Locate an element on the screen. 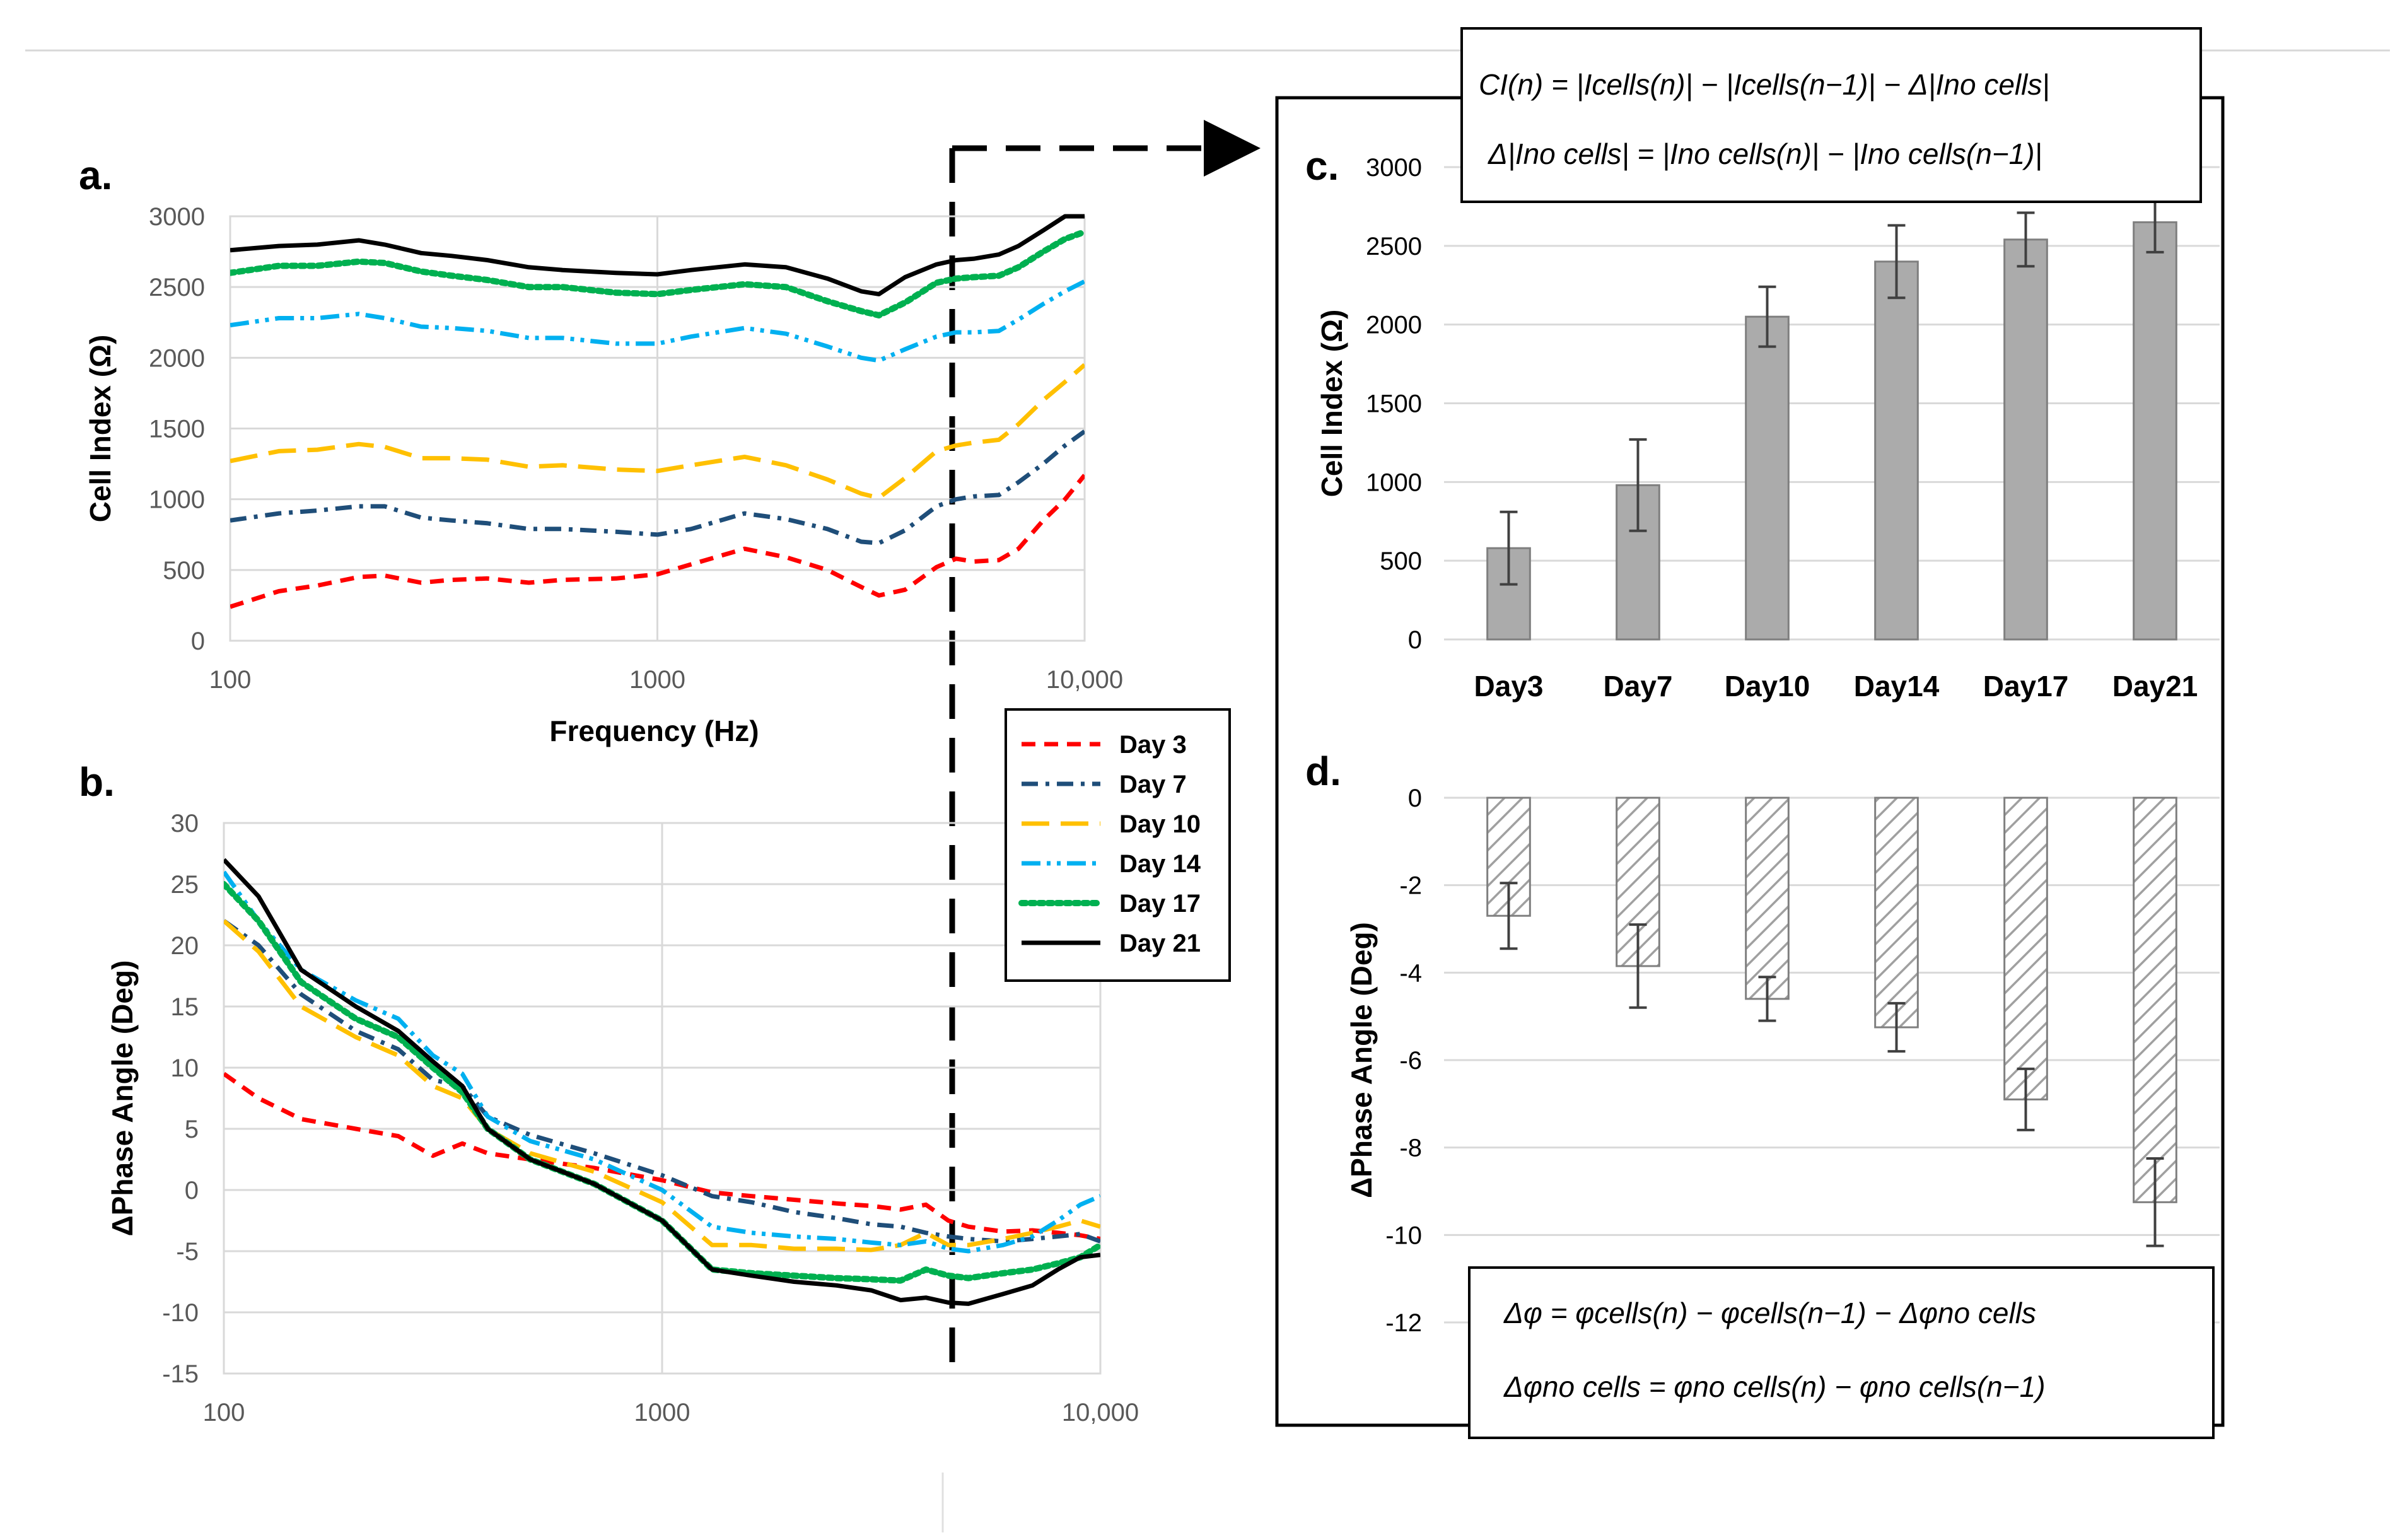 The height and width of the screenshot is (1540, 2400). y-tick-label: 25 is located at coordinates (185, 885).